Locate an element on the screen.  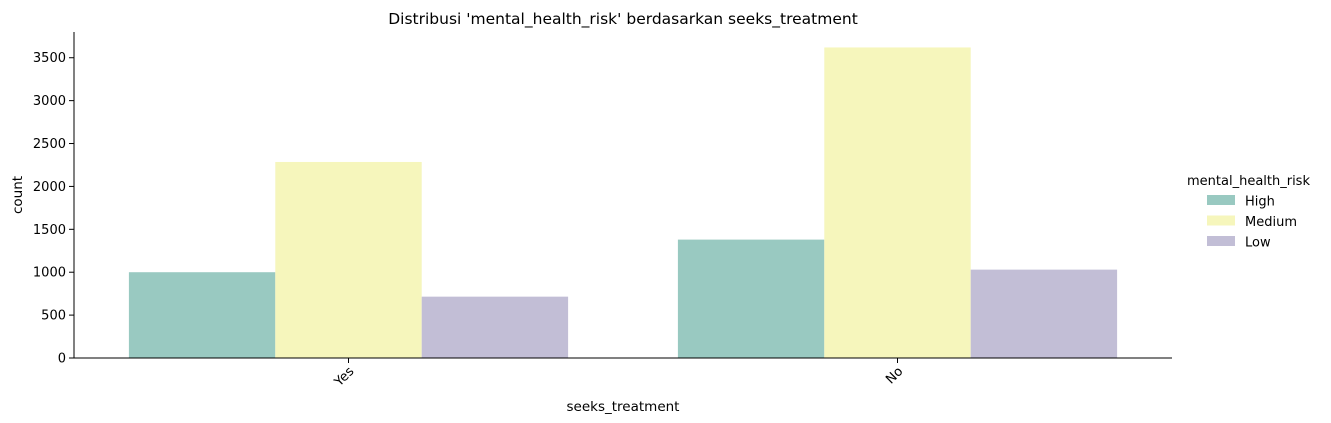
y-axis: 0 500 1000 1500 2000 2500 3000 3500 is located at coordinates (54, 199).